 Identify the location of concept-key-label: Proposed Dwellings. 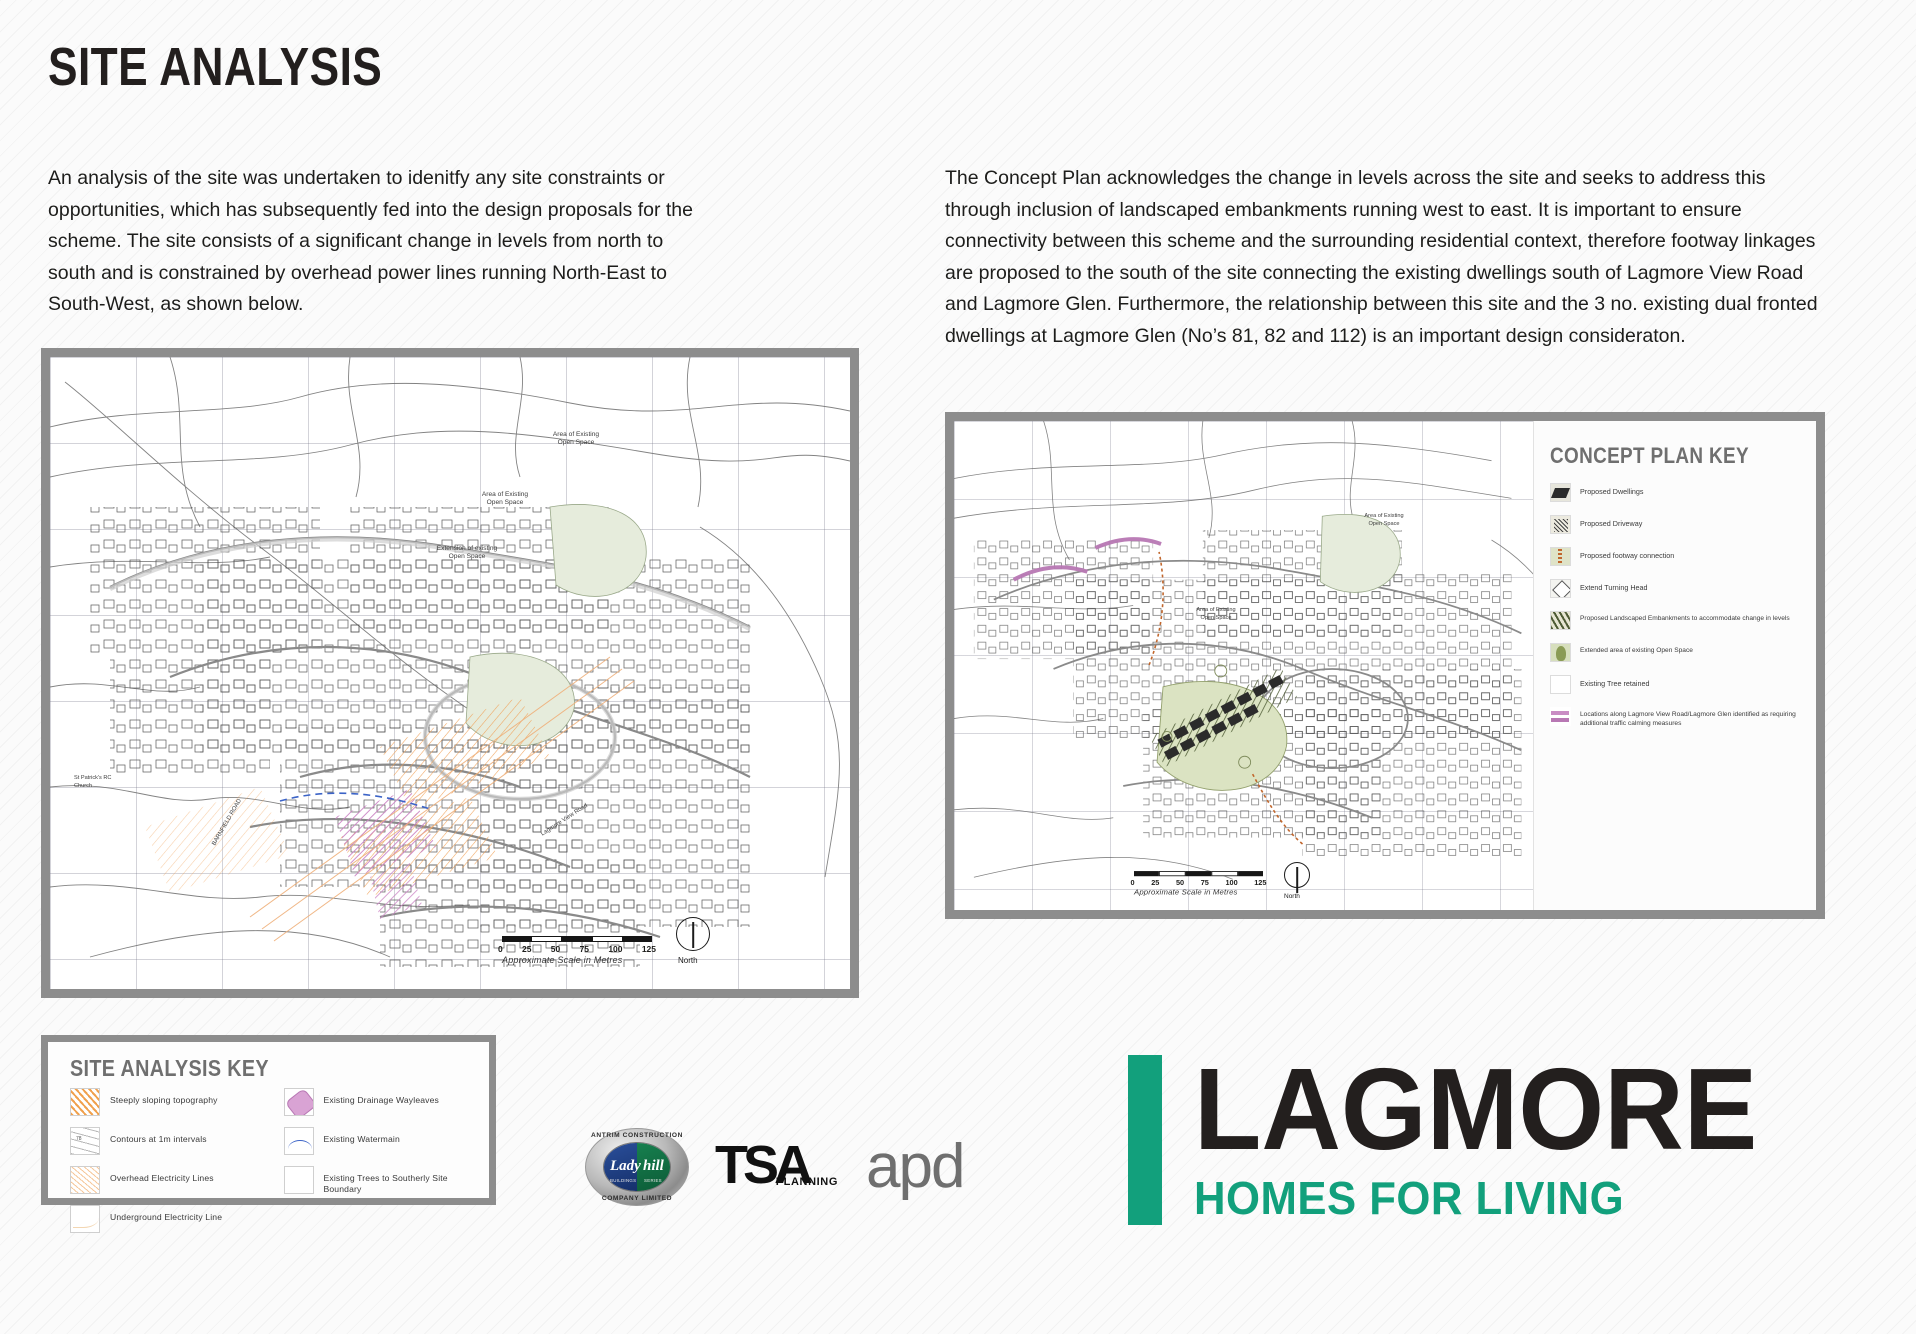
(1612, 491).